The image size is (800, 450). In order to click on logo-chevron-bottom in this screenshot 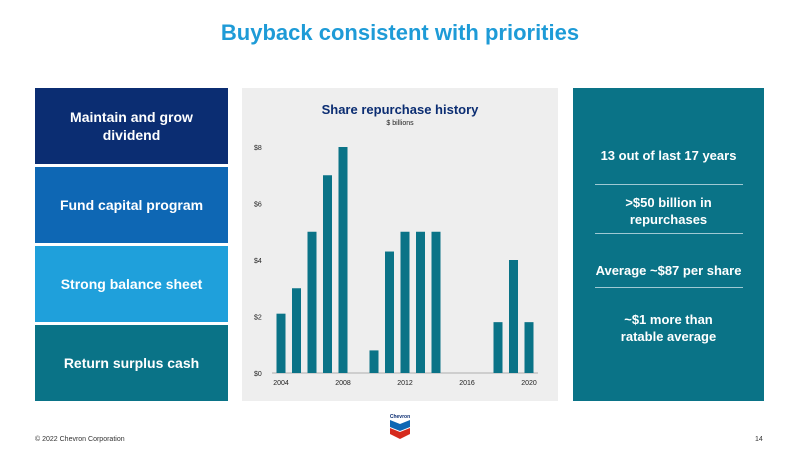, I will do `click(400, 433)`.